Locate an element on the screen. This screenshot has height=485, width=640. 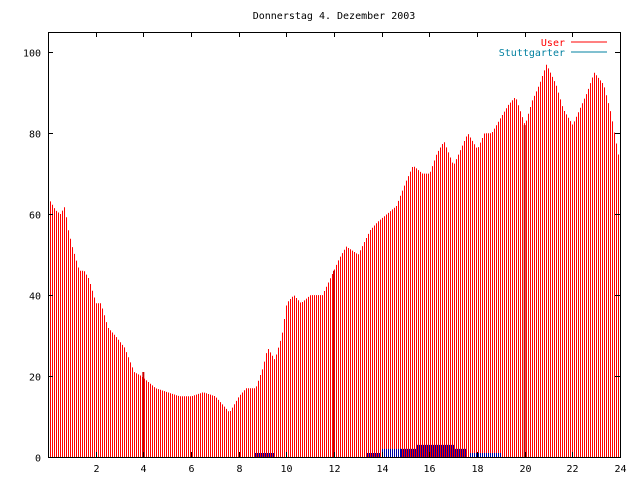
legend-label-stuttgarter: Stuttgarter is located at coordinates (532, 53).